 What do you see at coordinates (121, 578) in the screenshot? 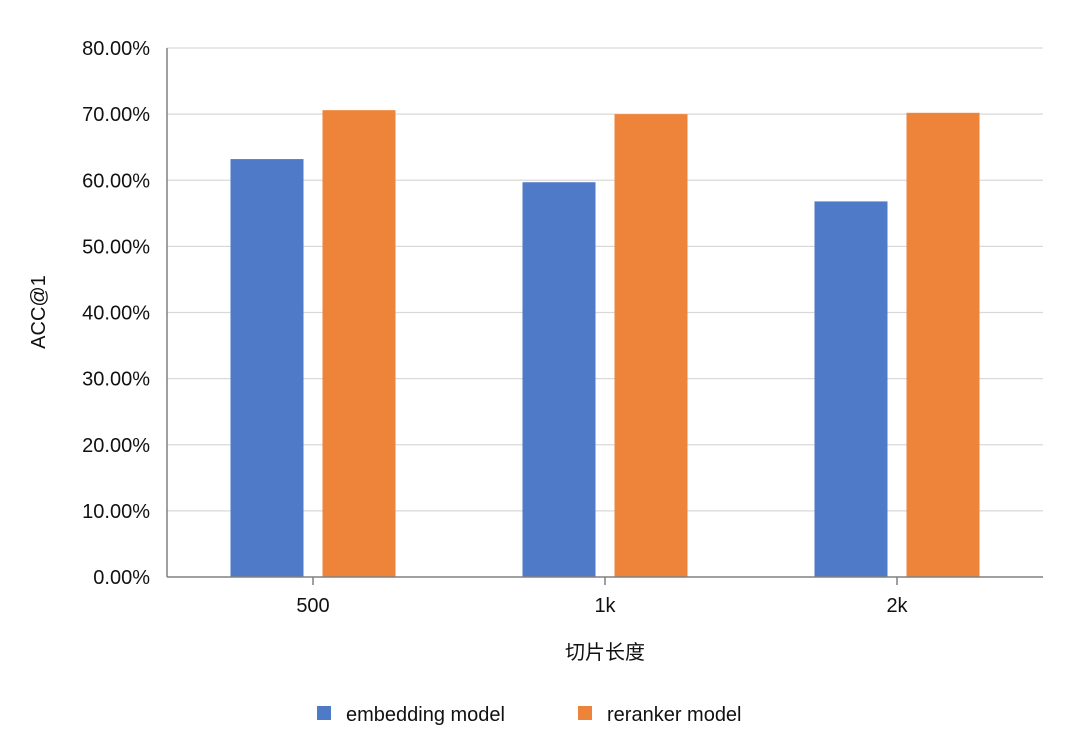
I see `y-tick-label: 0.00%` at bounding box center [121, 578].